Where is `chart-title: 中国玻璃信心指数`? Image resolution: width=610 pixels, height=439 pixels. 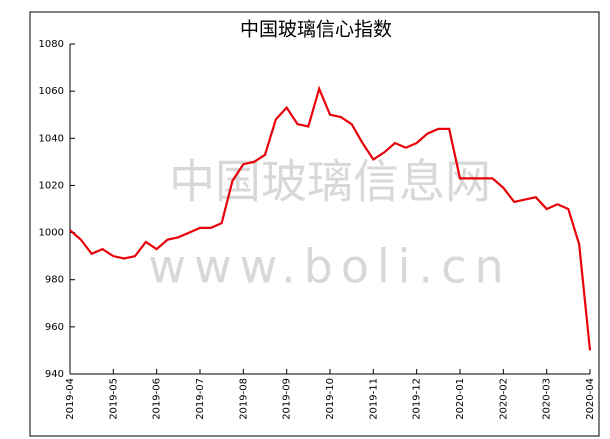
chart-title: 中国玻璃信心指数 is located at coordinates (316, 30).